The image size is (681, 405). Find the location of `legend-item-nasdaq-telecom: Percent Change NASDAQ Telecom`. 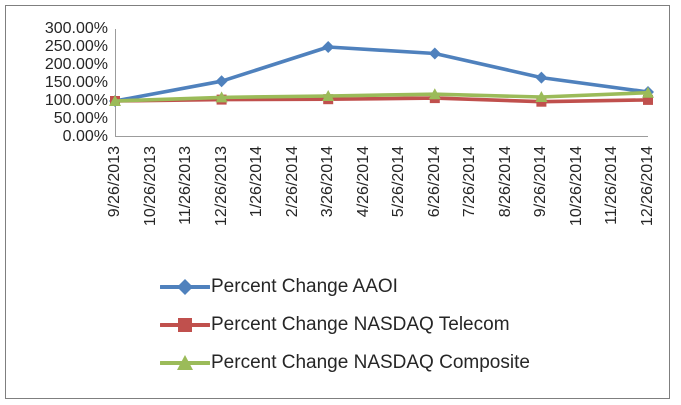

legend-item-nasdaq-telecom: Percent Change NASDAQ Telecom is located at coordinates (335, 325).